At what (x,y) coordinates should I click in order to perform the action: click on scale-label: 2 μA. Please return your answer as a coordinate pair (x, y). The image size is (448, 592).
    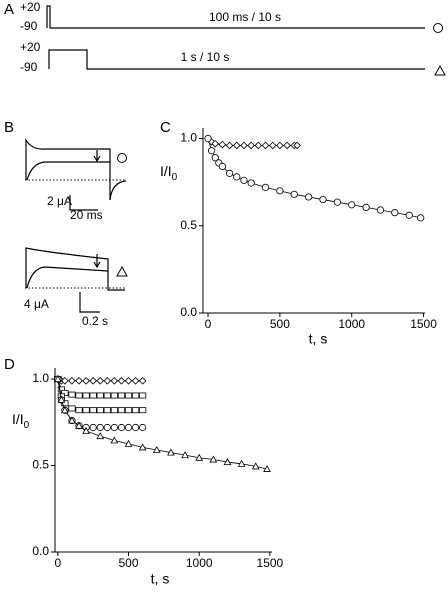
    Looking at the image, I should click on (59, 201).